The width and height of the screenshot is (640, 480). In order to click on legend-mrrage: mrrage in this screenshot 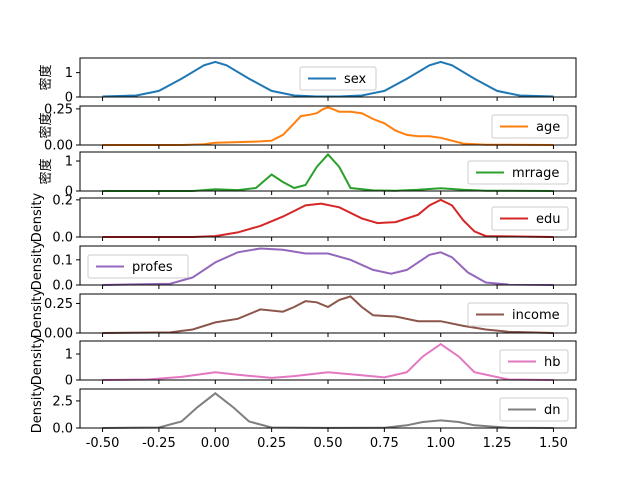, I will do `click(518, 172)`.